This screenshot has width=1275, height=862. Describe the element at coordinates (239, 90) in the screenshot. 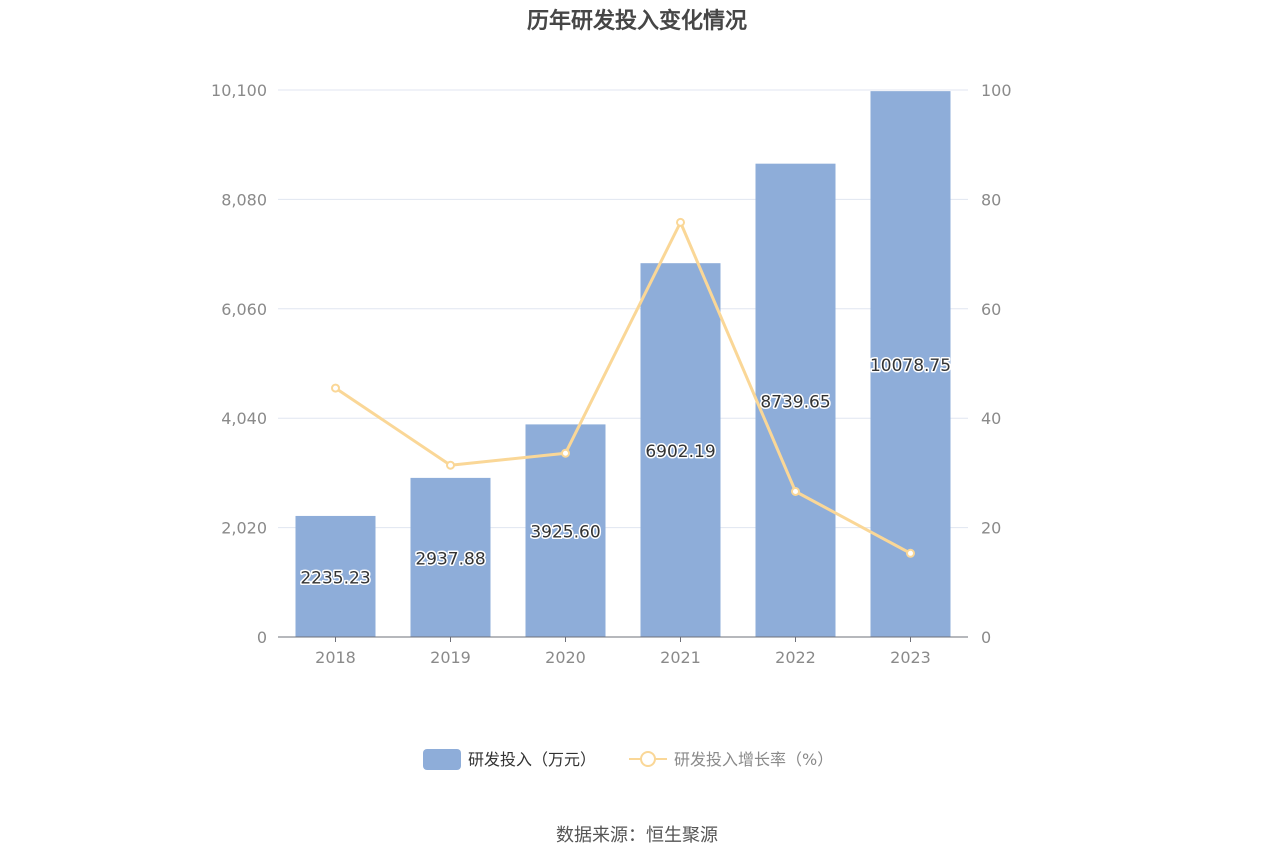

I see `left-tick-label: 10,100` at that location.